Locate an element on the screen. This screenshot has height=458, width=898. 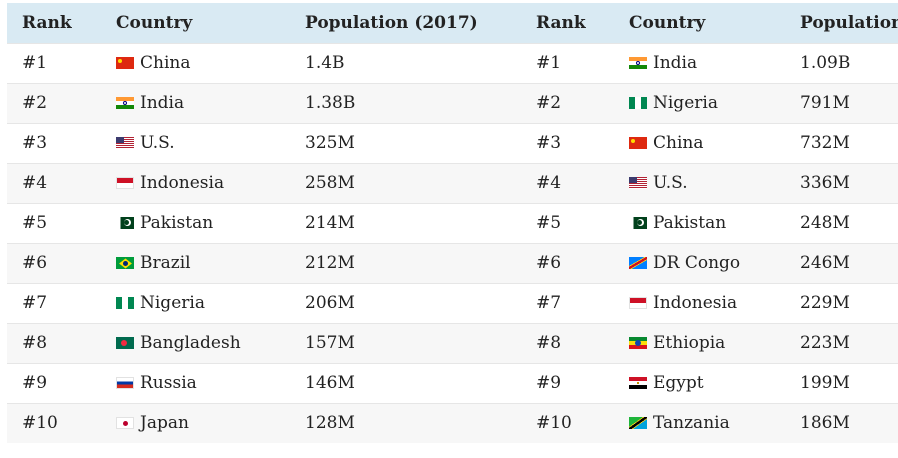
rank-2017-cell: #7 is located at coordinates (61, 302).